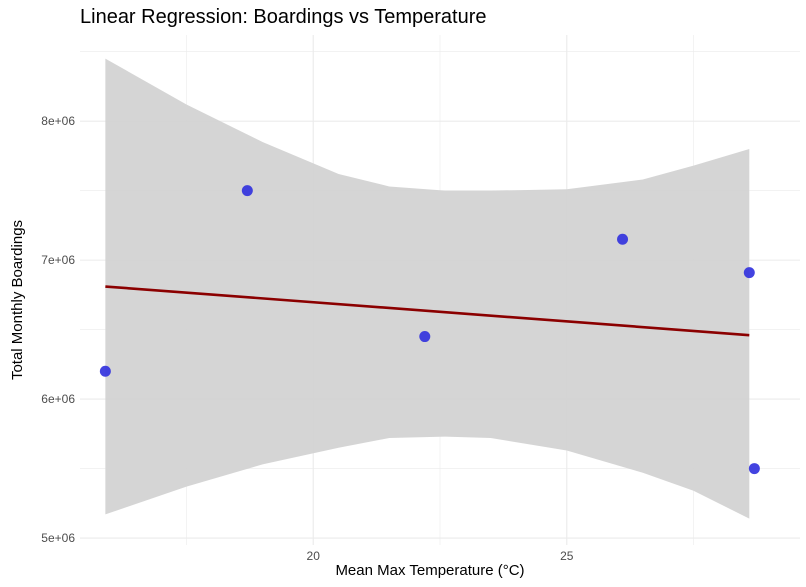  I want to click on x-tick-label: 20, so click(314, 556).